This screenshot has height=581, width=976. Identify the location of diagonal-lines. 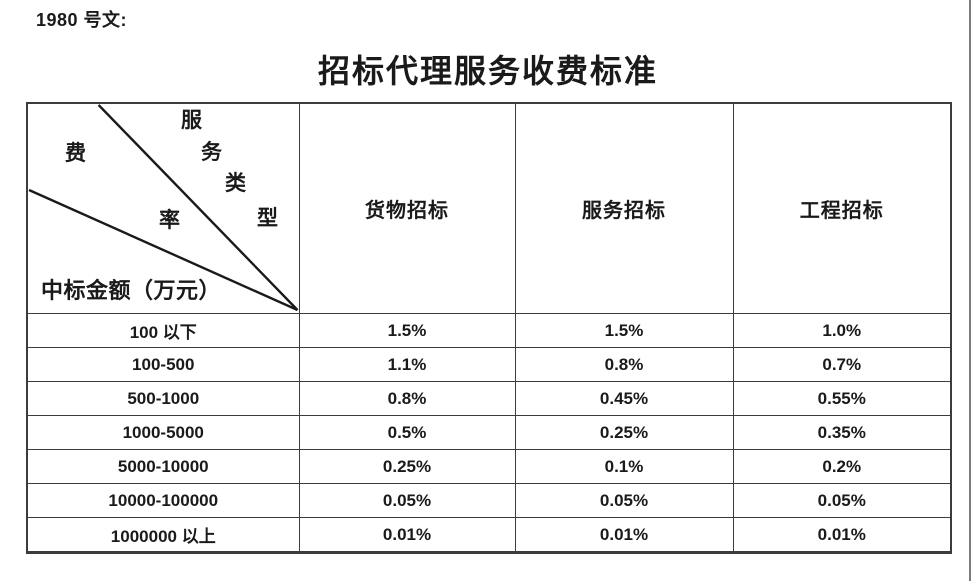
(163, 208).